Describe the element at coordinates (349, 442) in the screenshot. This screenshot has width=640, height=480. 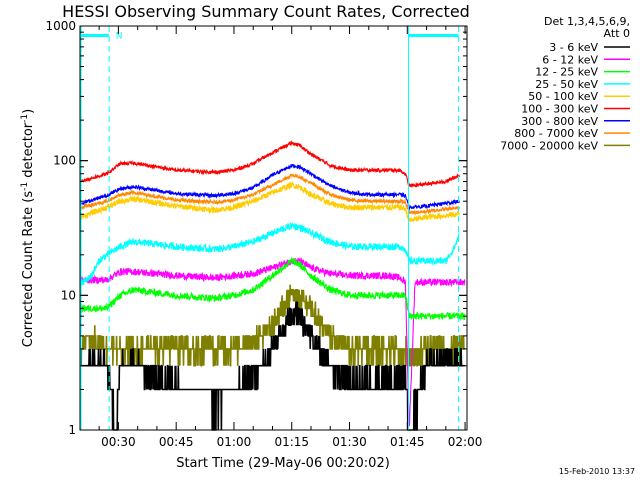
I see `x-tick-label: 01:30` at that location.